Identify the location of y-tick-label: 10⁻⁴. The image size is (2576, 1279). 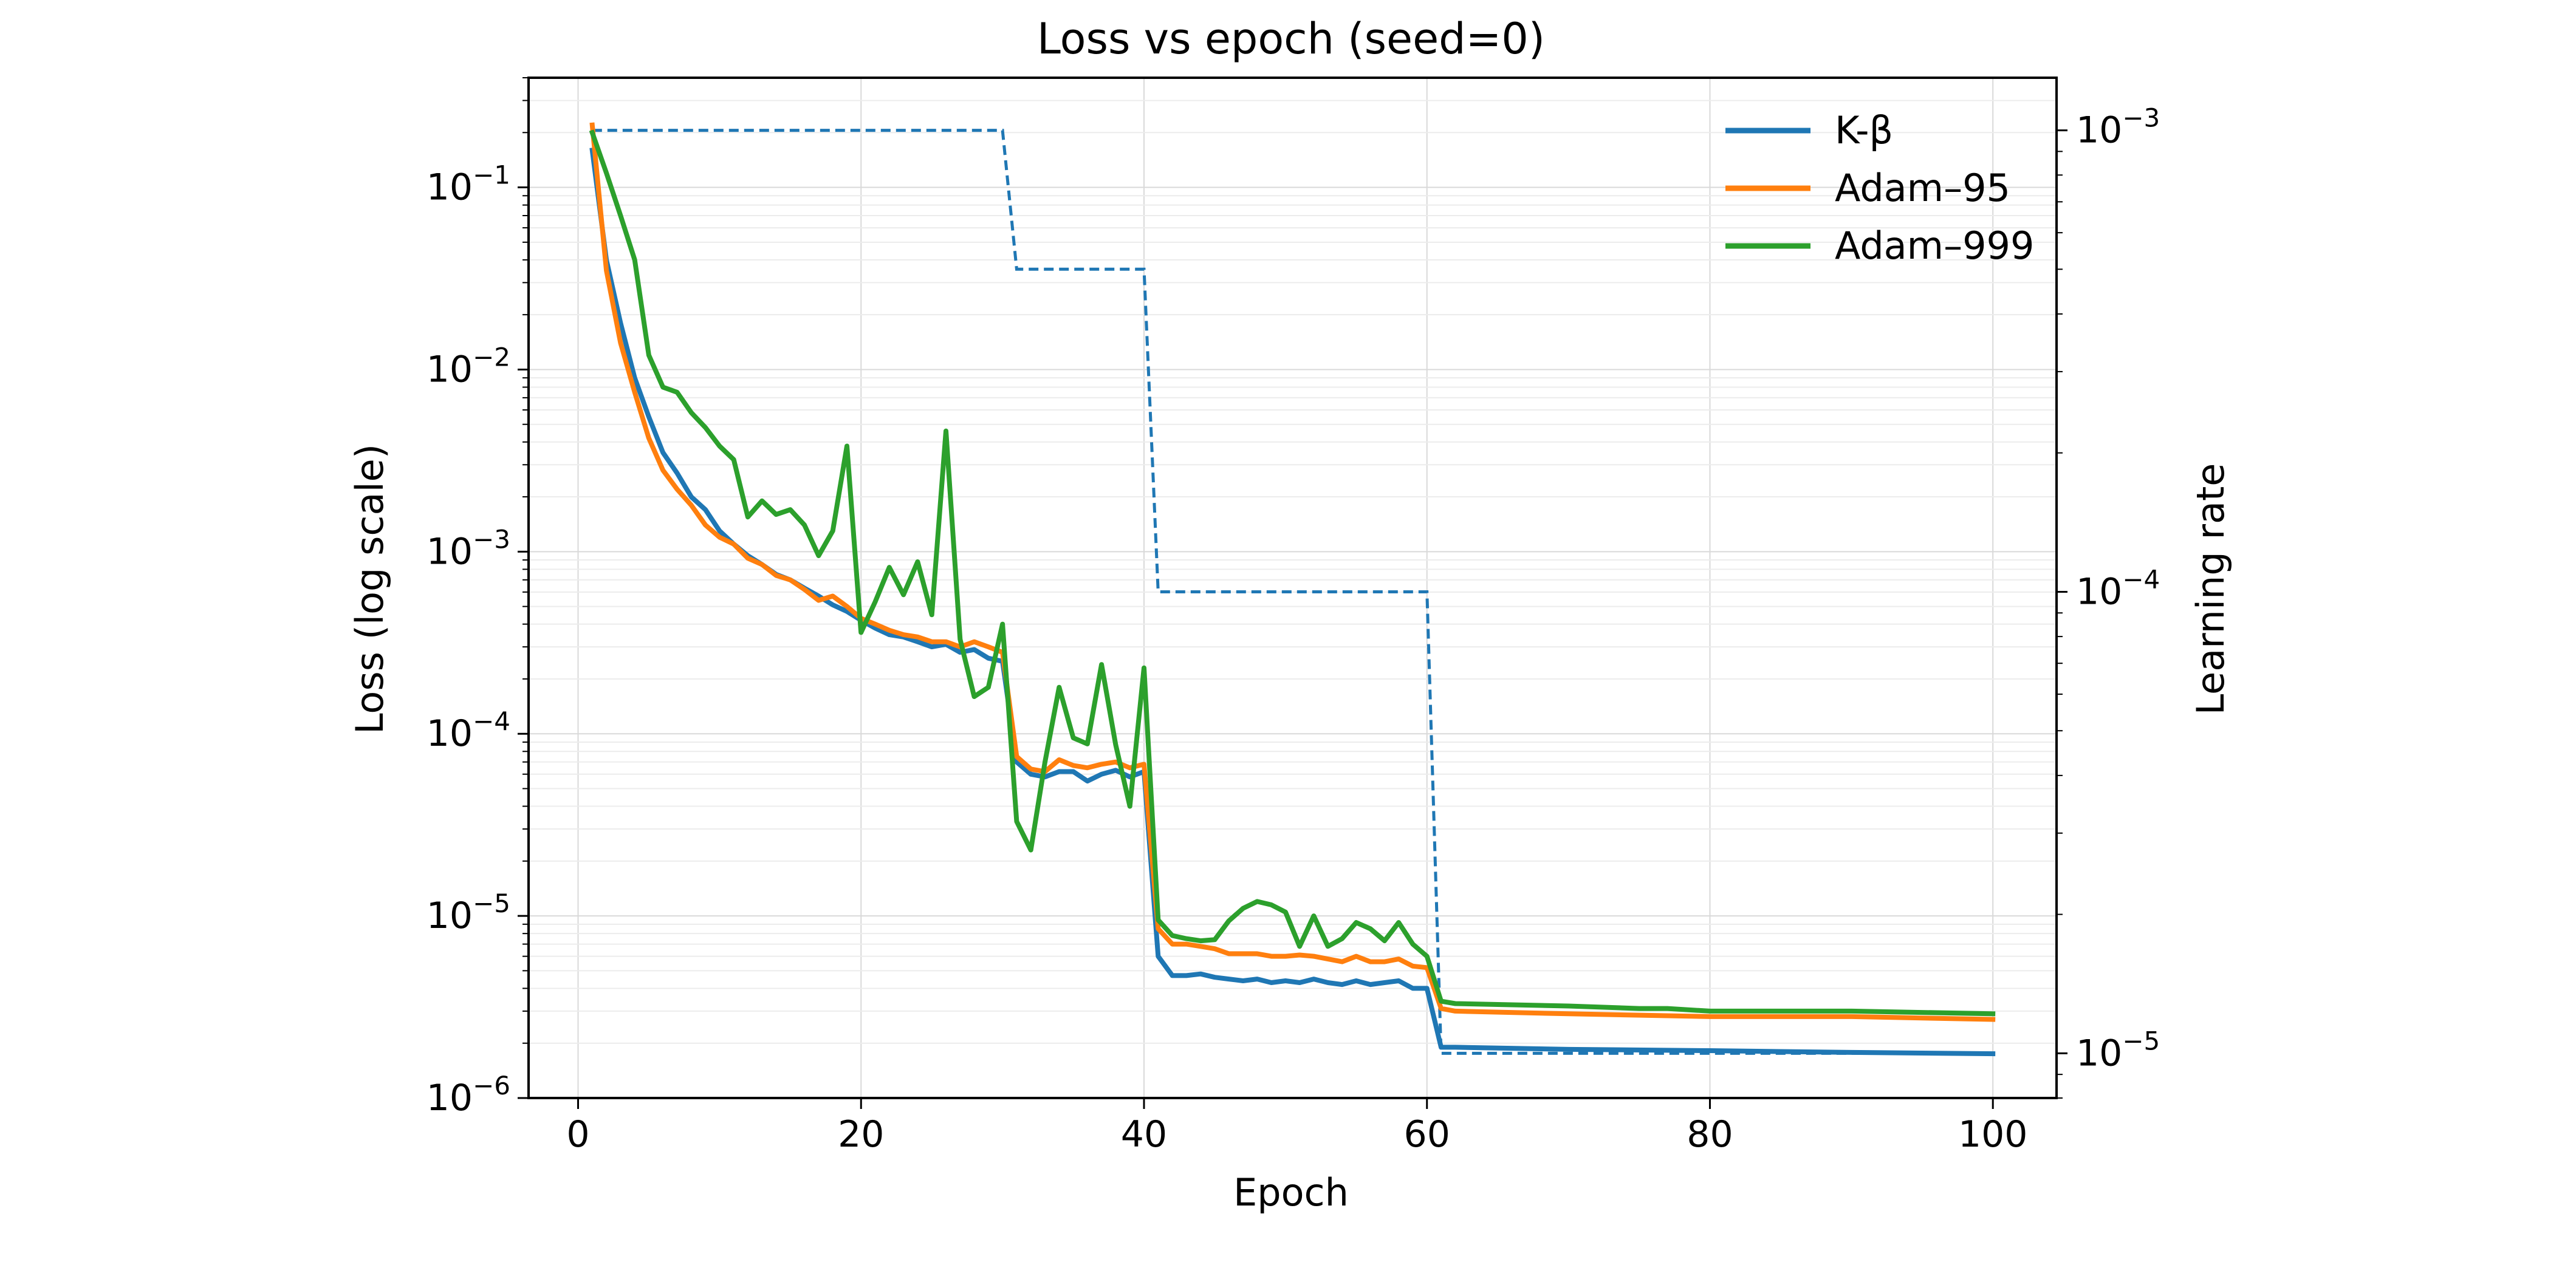
(468, 730).